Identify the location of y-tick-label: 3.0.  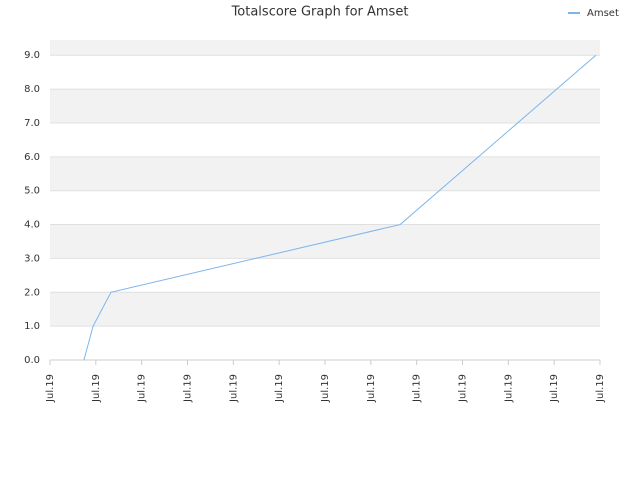
(32, 258).